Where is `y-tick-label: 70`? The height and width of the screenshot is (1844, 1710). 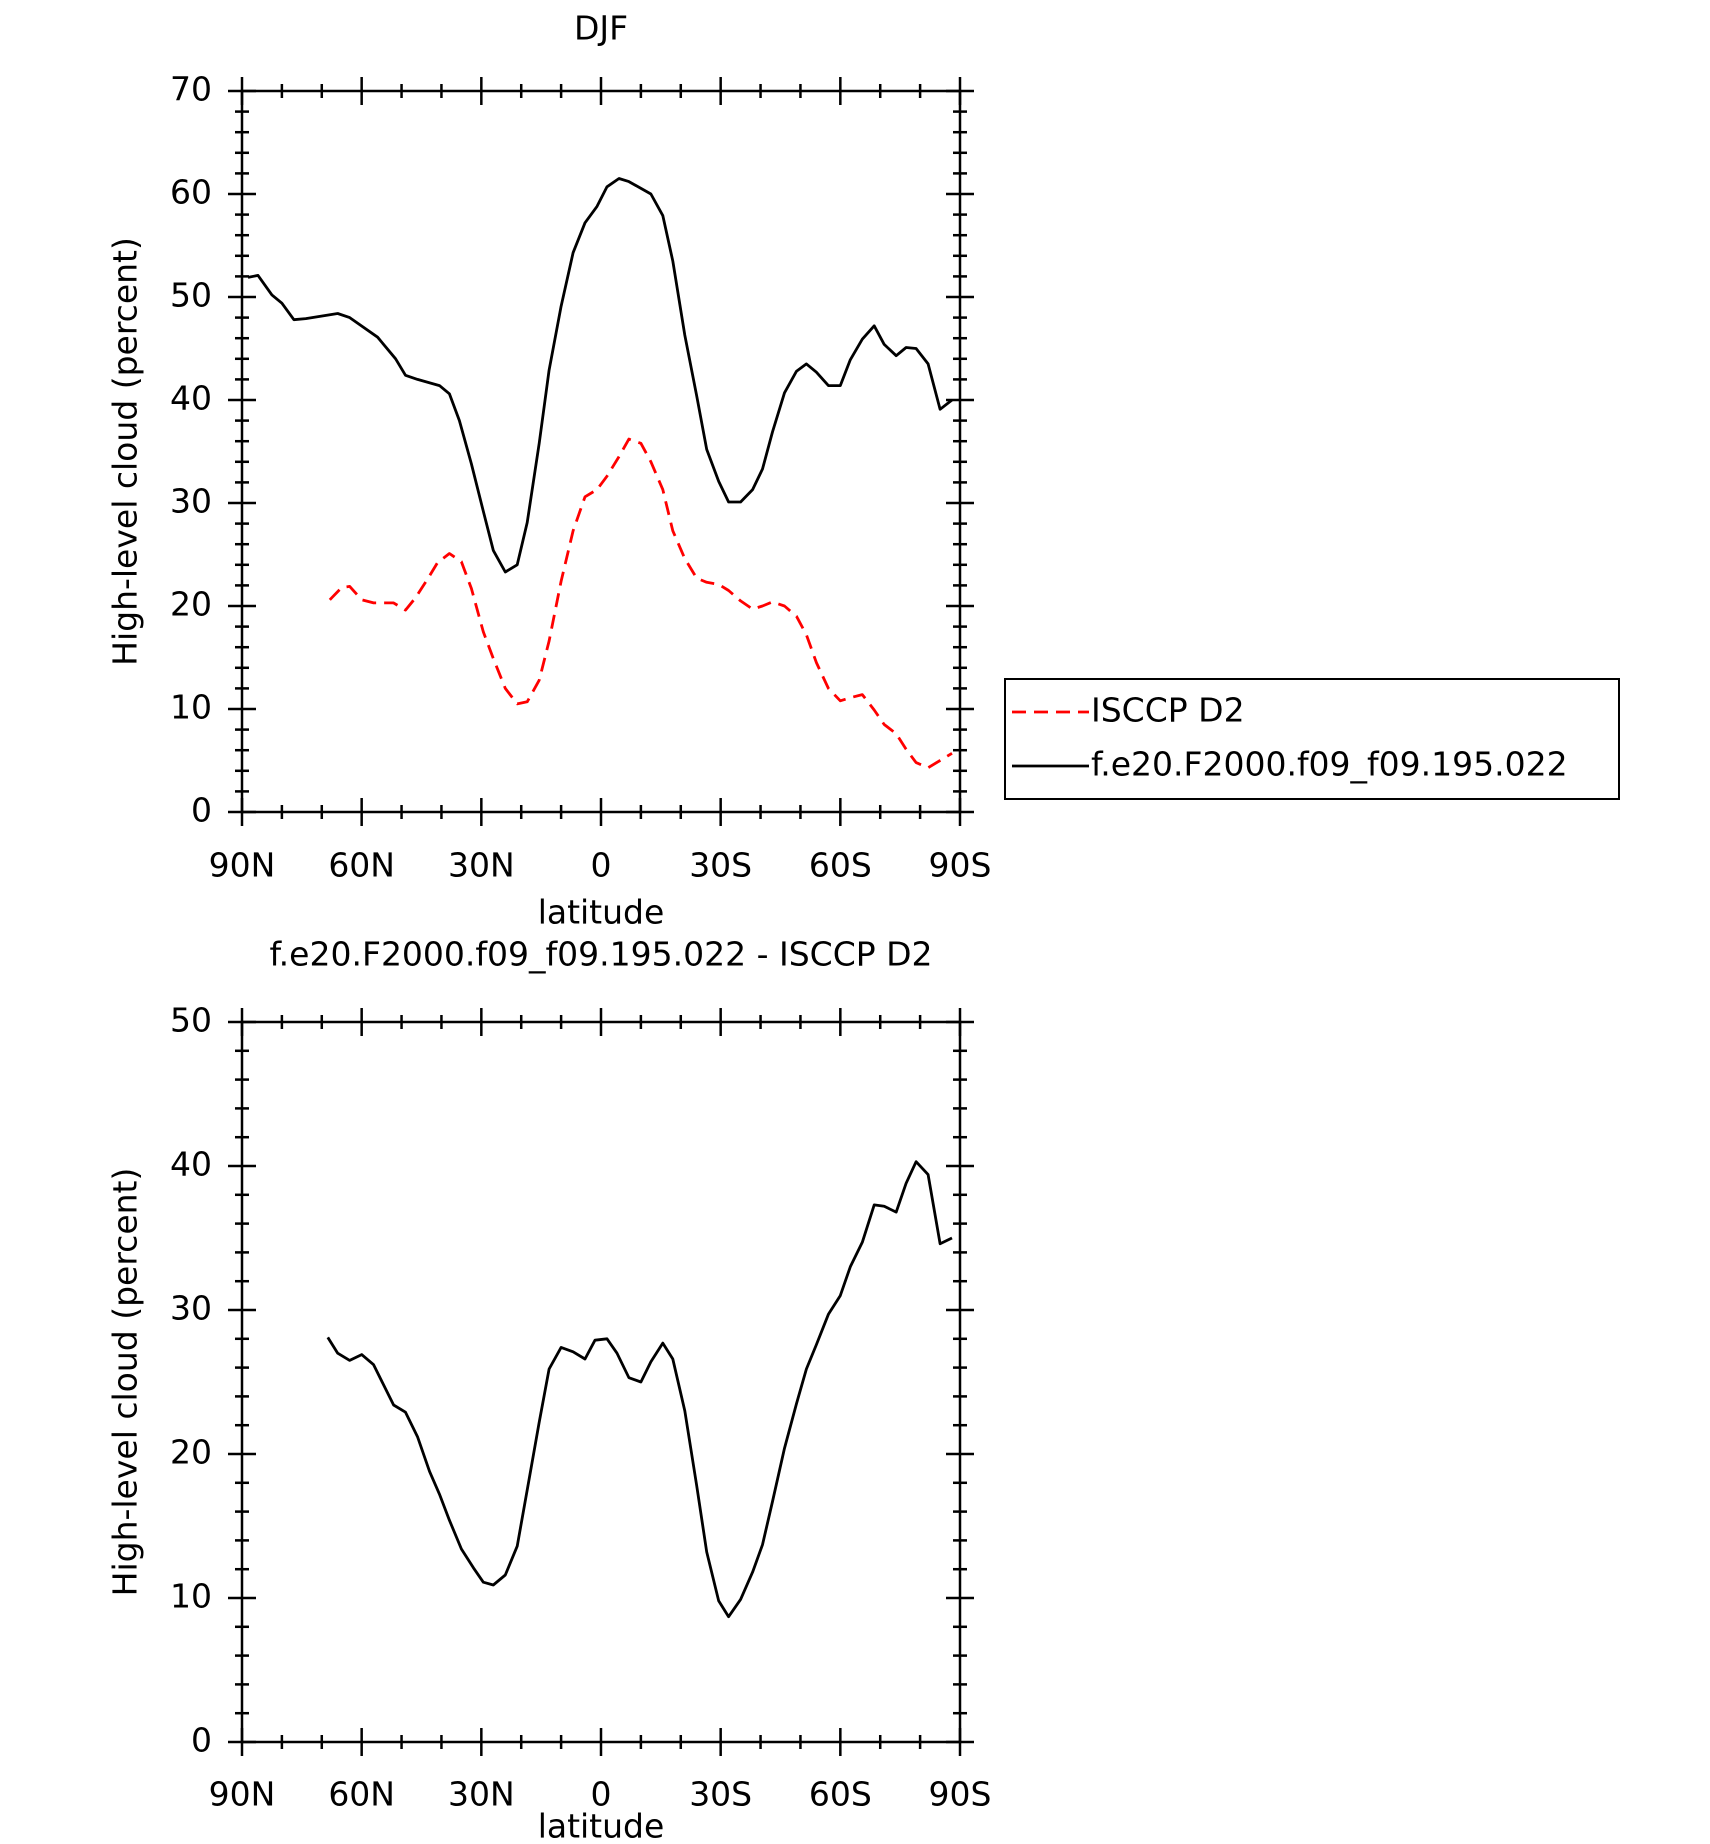 y-tick-label: 70 is located at coordinates (191, 89).